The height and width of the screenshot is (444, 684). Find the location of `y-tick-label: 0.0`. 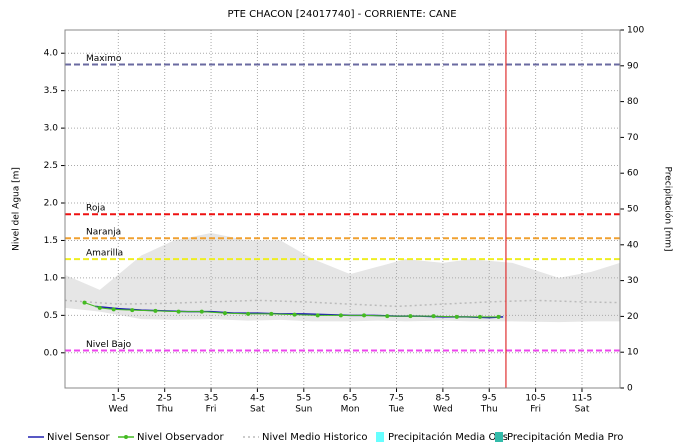

y-tick-label: 0.0 is located at coordinates (51, 353).